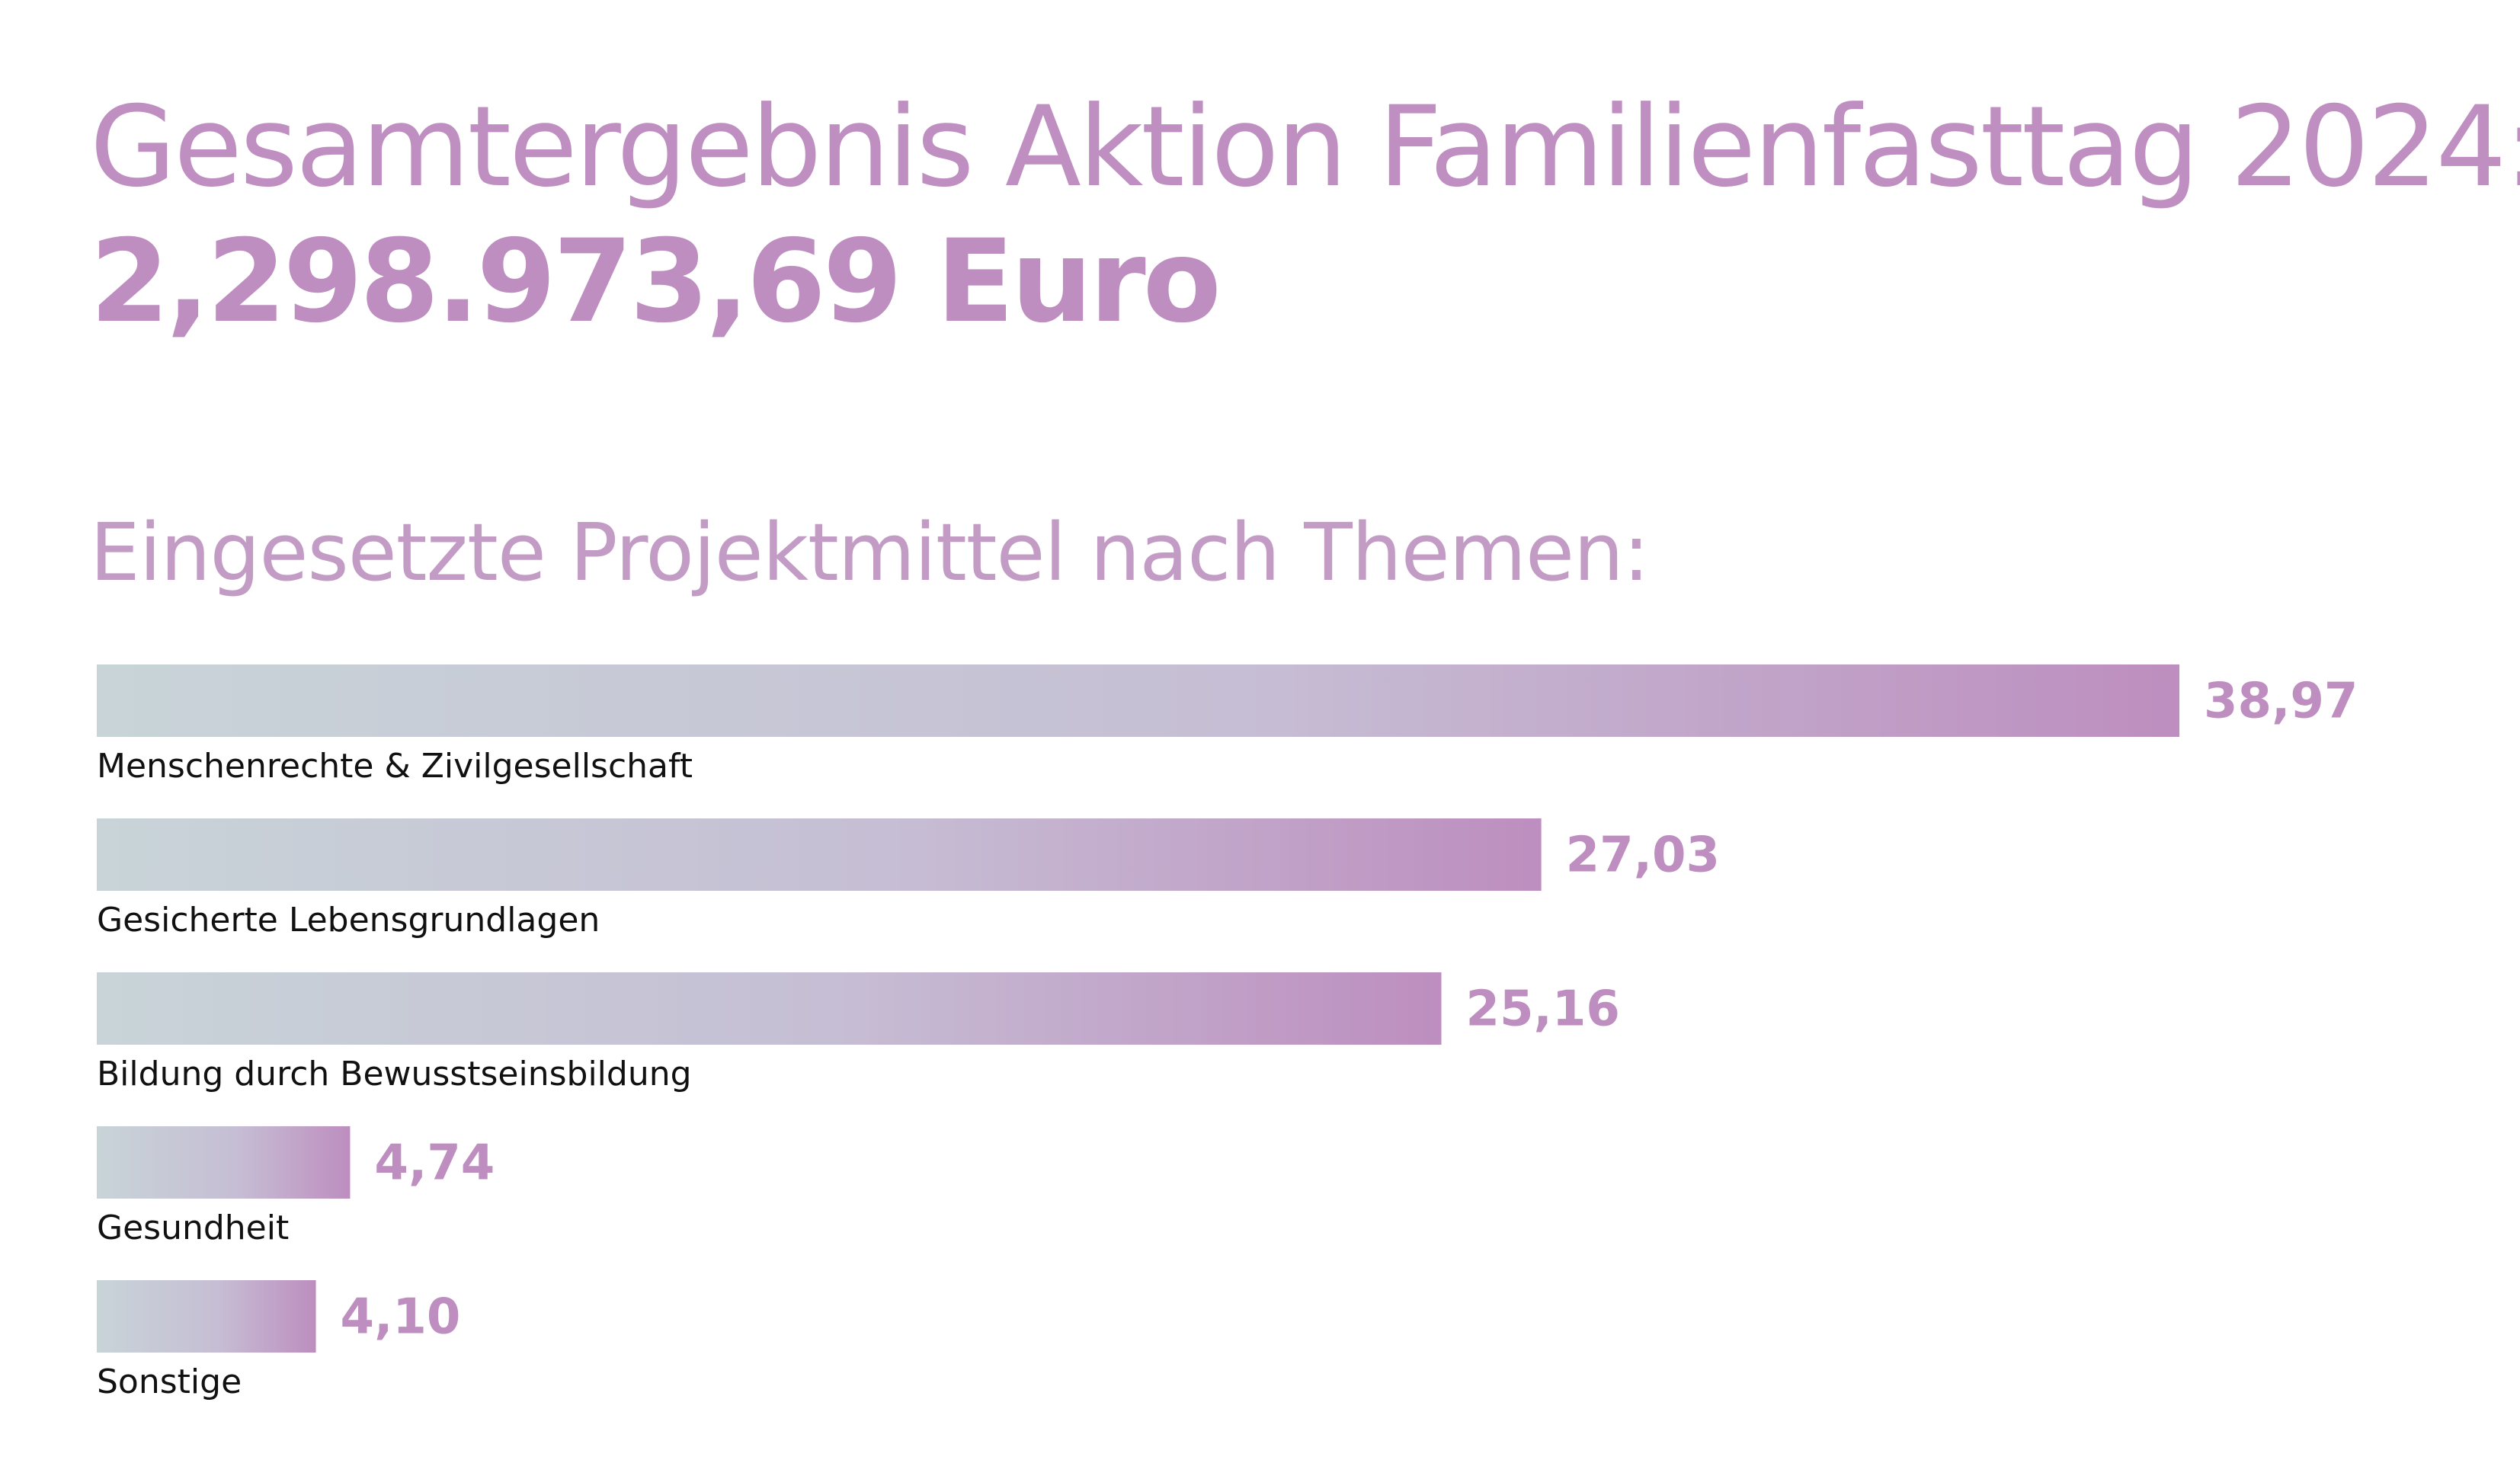  What do you see at coordinates (348, 920) in the screenshot?
I see `bar-category-label: Gesicherte Lebensgrundlagen` at bounding box center [348, 920].